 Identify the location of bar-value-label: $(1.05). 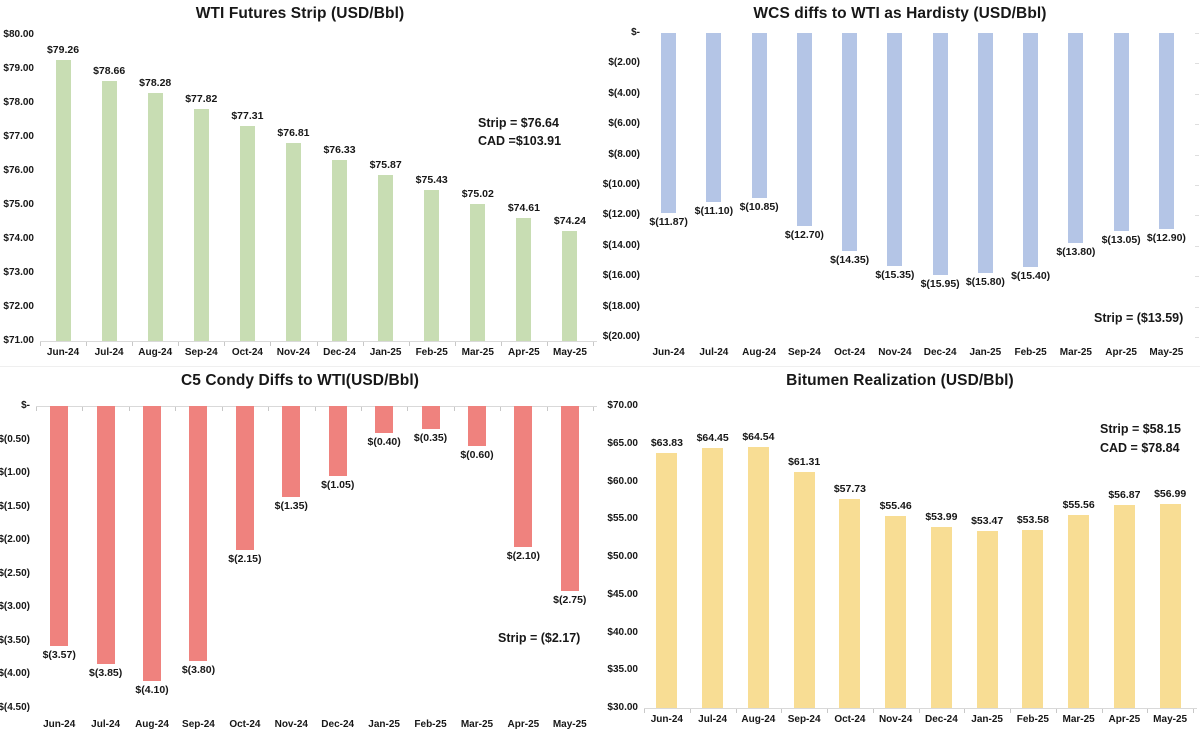
(338, 485).